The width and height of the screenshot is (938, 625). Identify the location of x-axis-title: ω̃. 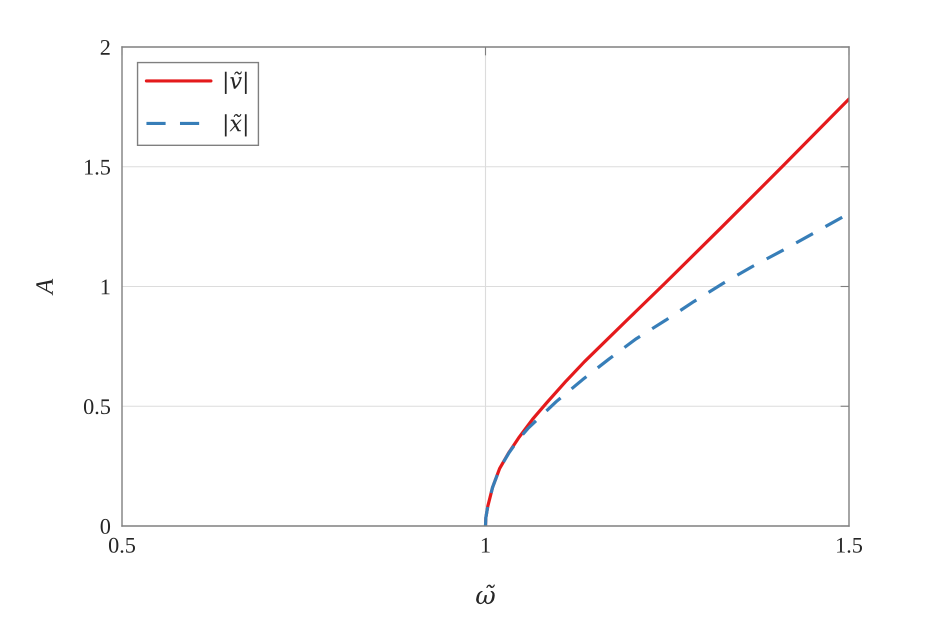
(485, 594).